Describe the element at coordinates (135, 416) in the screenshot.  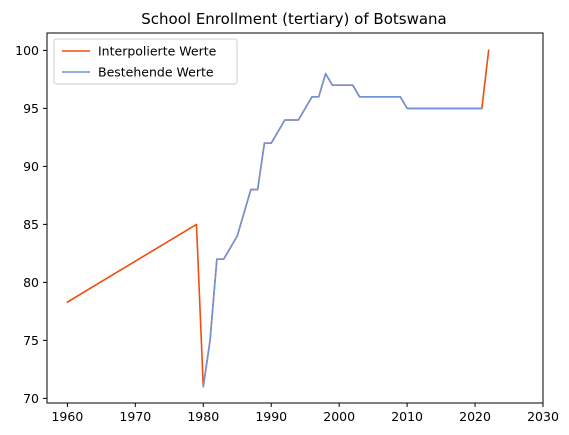
I see `x-tick-label: 1970` at that location.